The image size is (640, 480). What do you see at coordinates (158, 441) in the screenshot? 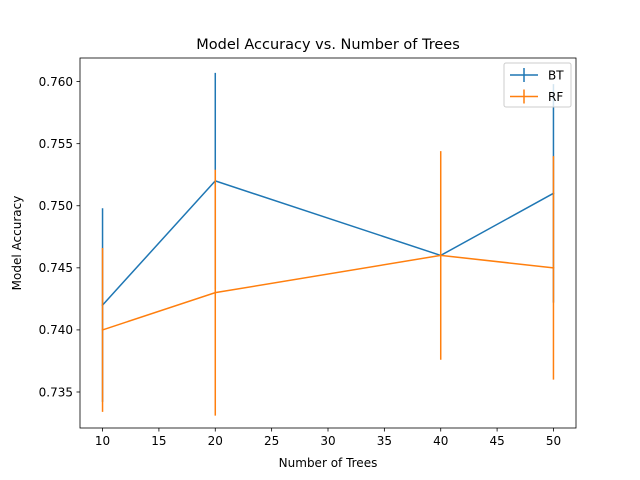
I see `x-tick-label: 15` at bounding box center [158, 441].